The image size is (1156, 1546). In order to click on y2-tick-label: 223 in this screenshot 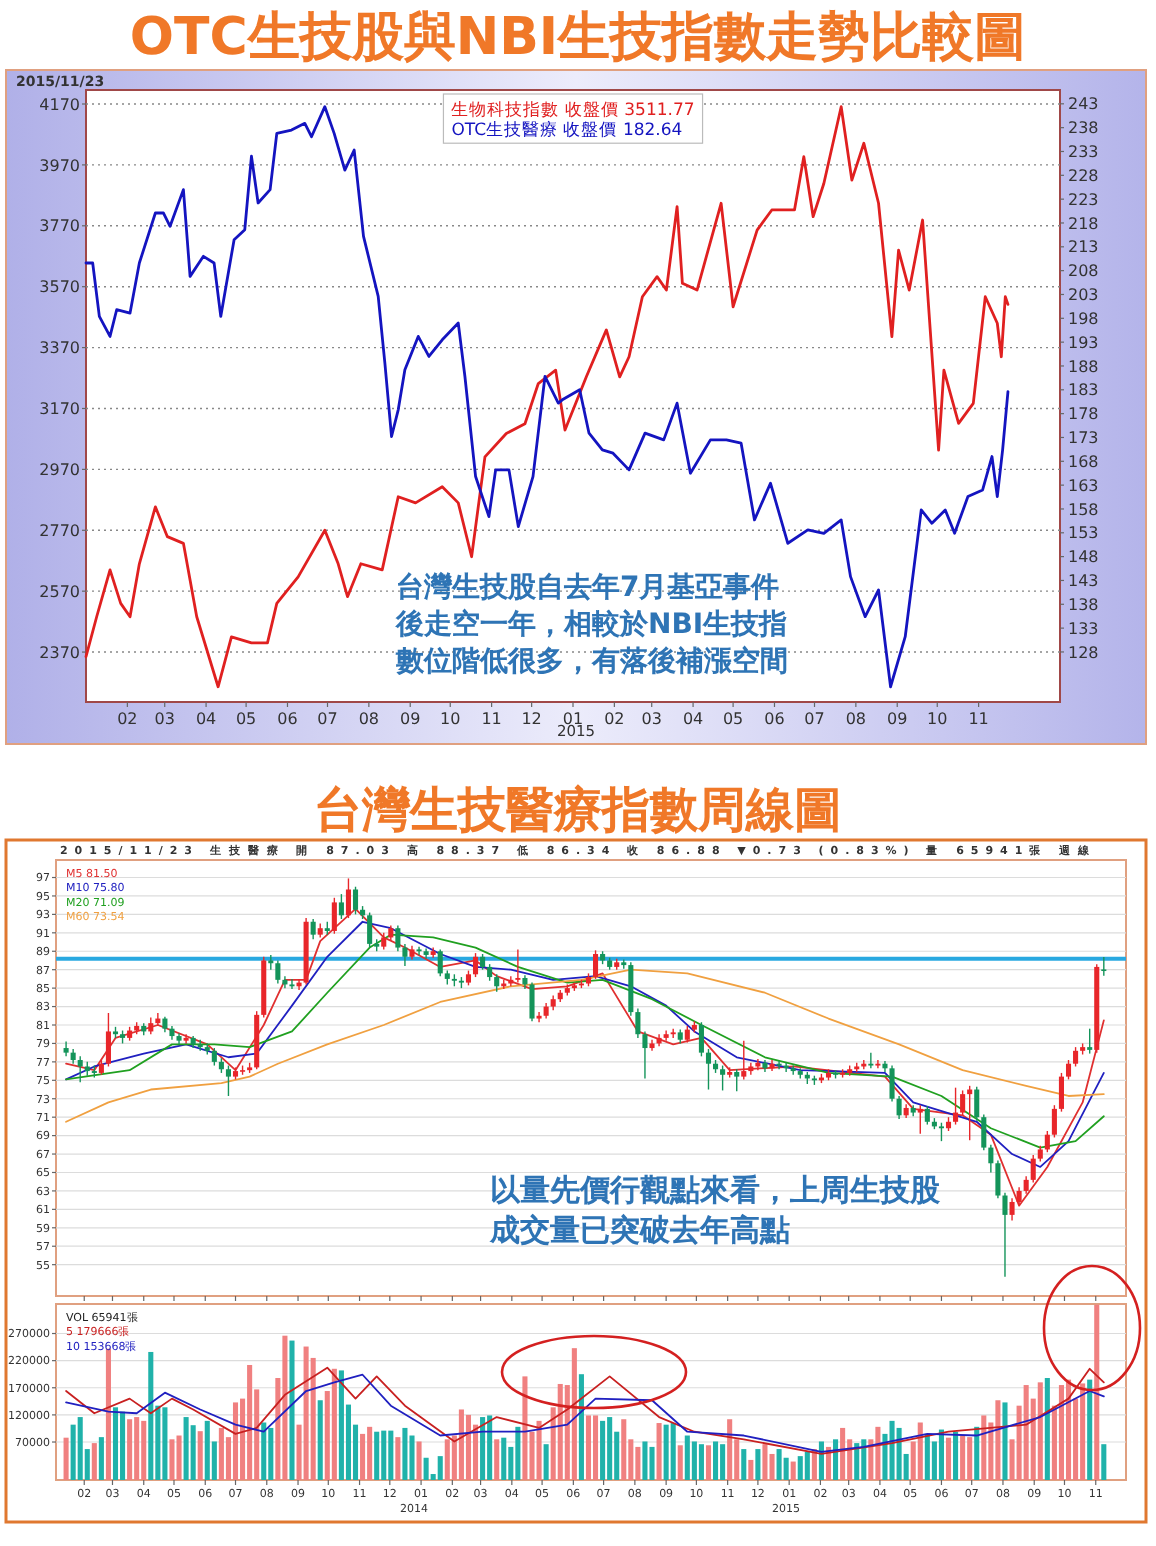, I will do `click(1083, 199)`.